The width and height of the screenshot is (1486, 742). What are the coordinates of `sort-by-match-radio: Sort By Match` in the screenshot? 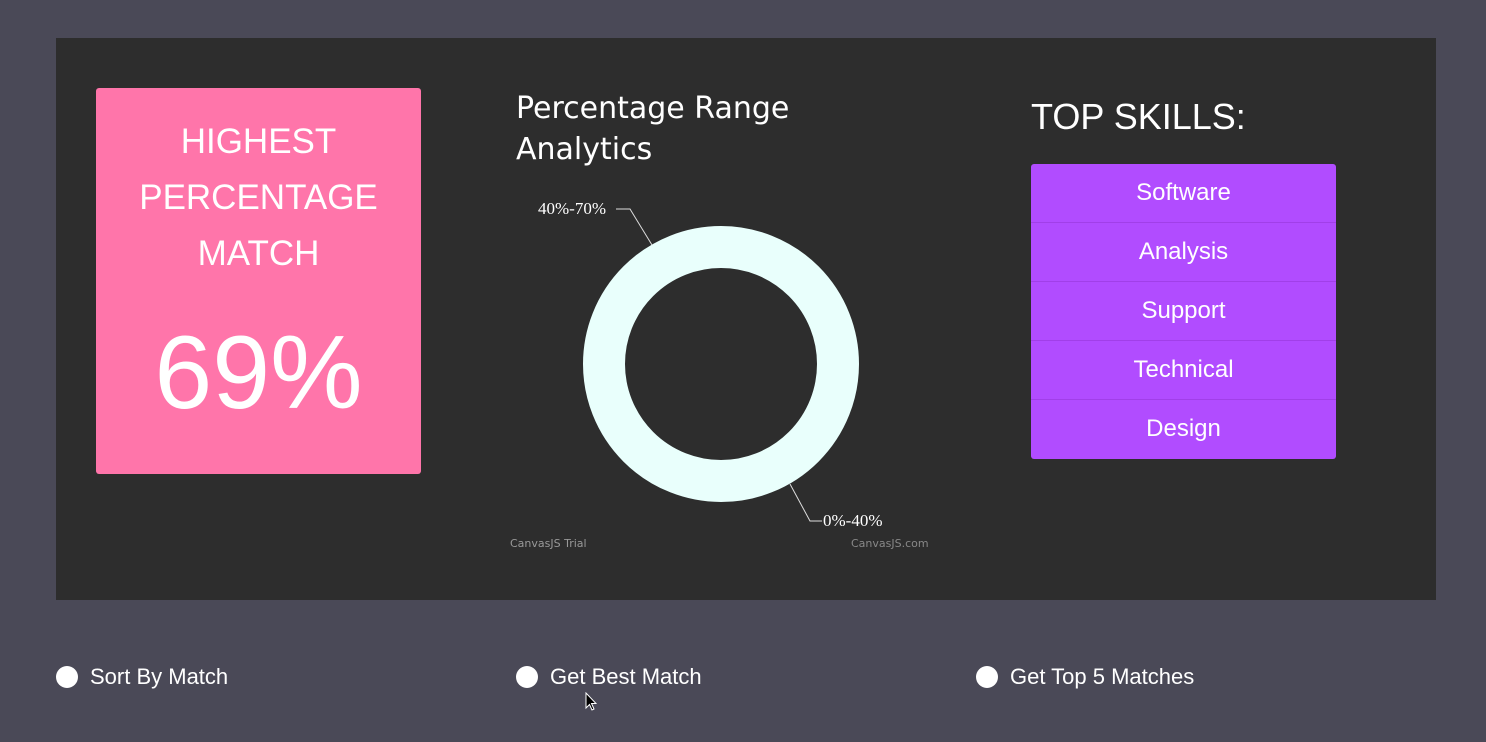 It's located at (142, 677).